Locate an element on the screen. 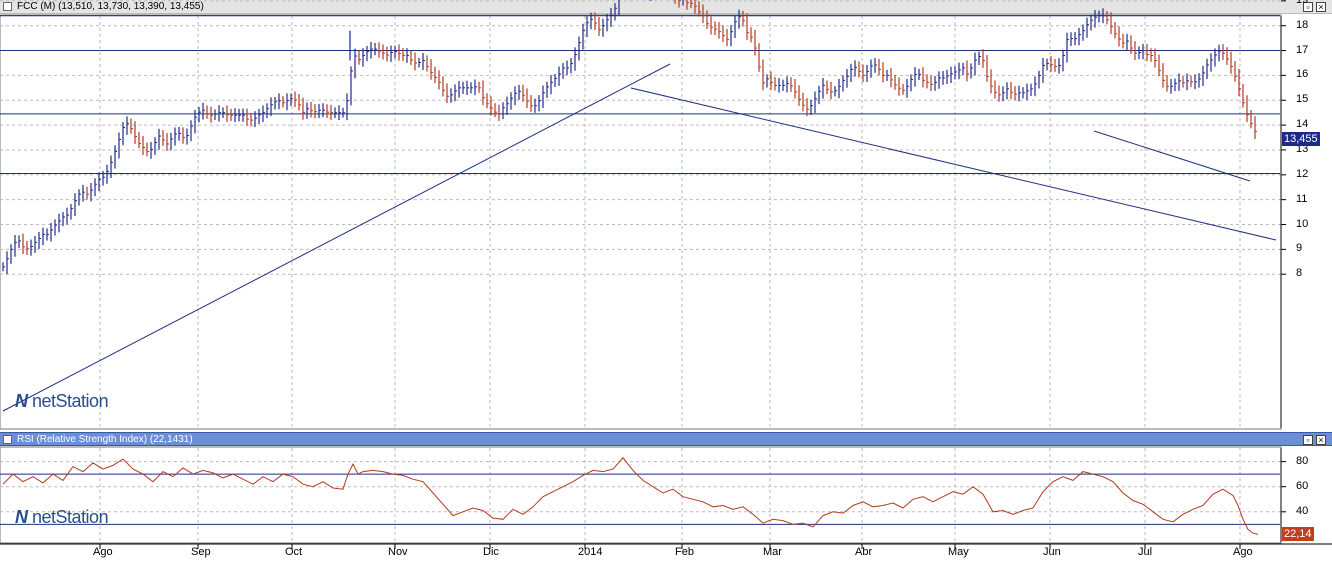  last-rsi-tag: 22,14 is located at coordinates (1298, 534).